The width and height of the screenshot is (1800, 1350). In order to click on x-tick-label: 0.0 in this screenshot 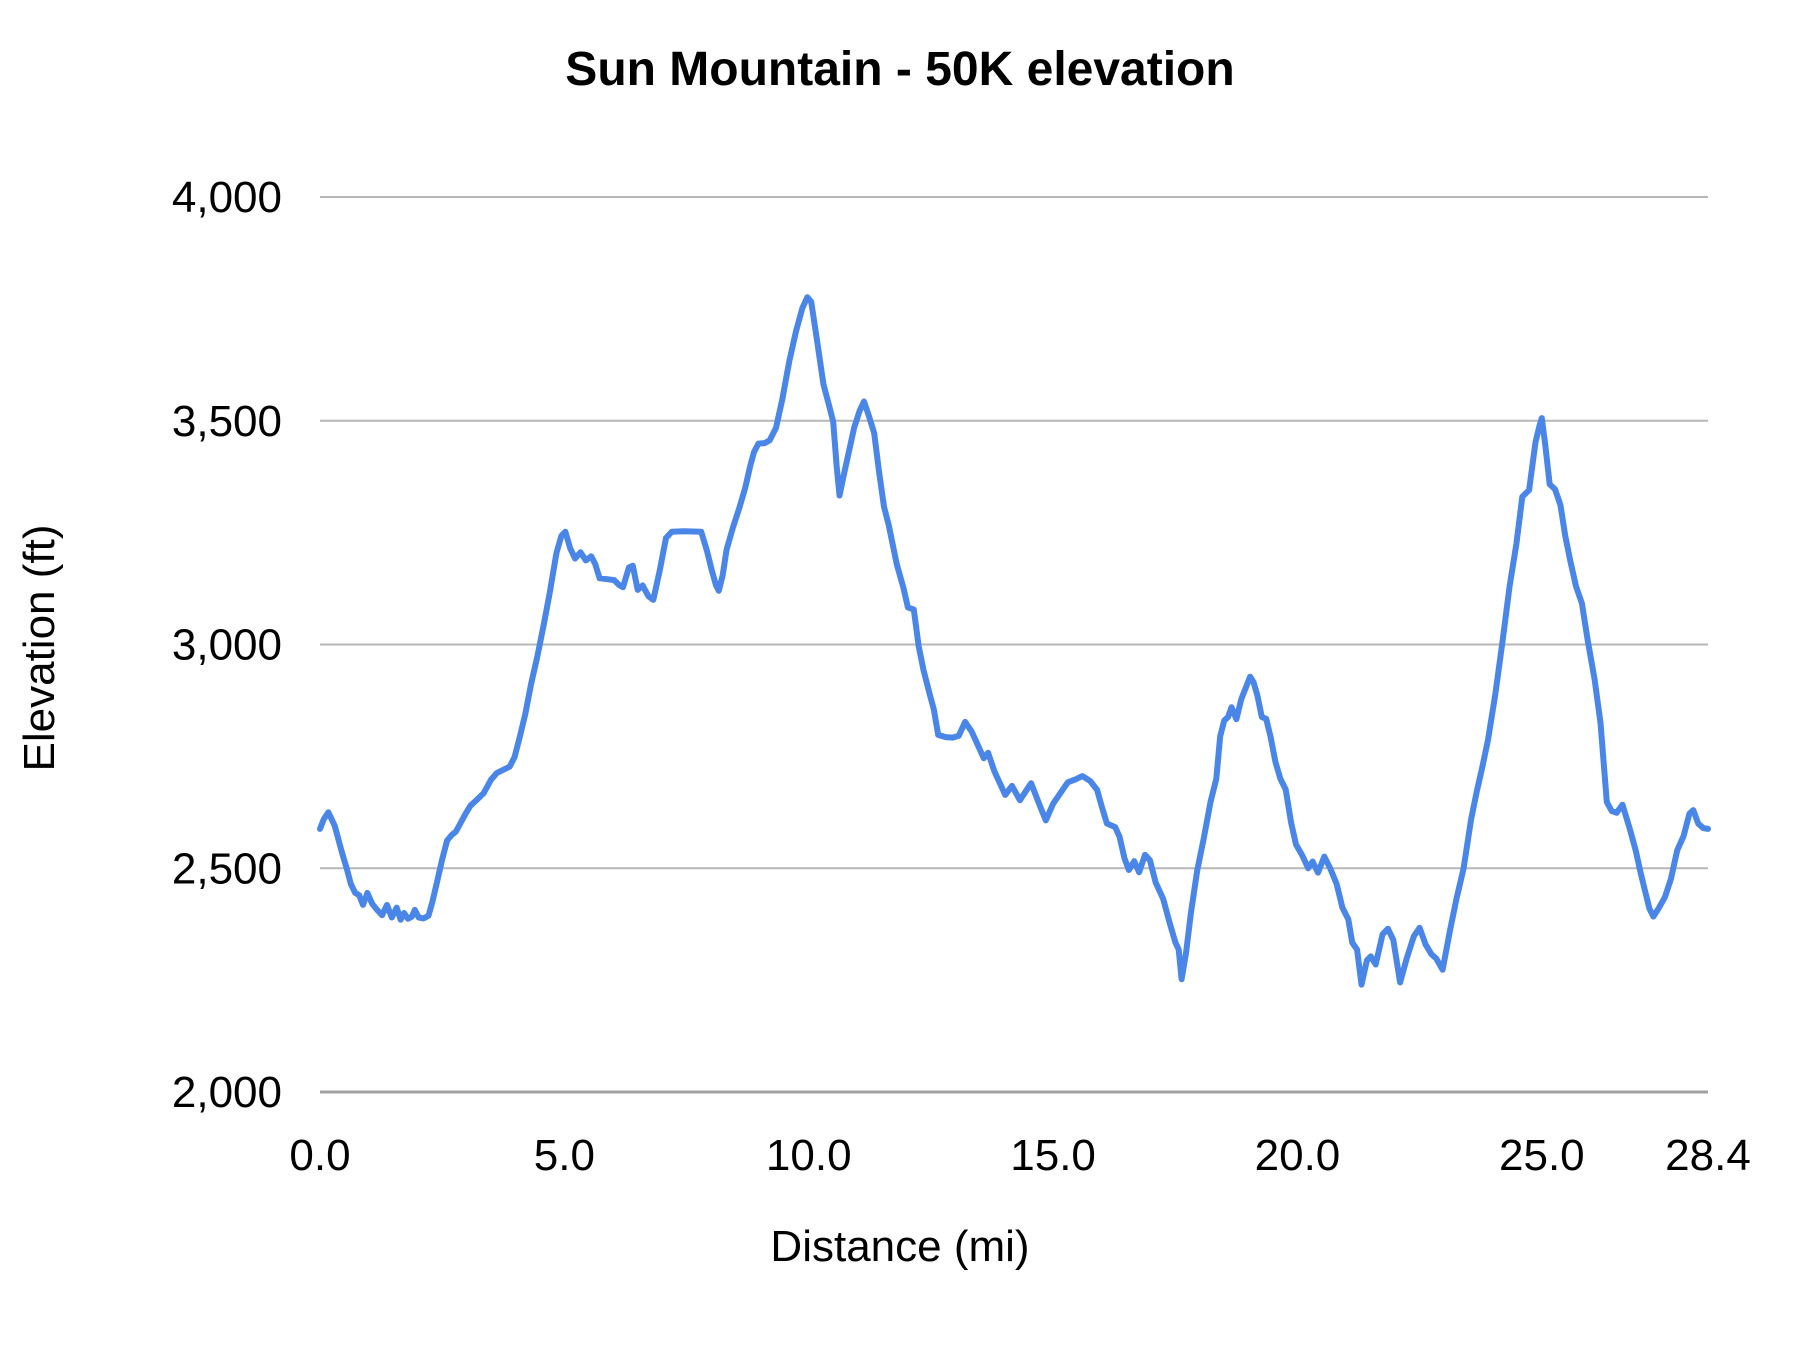, I will do `click(319, 1155)`.